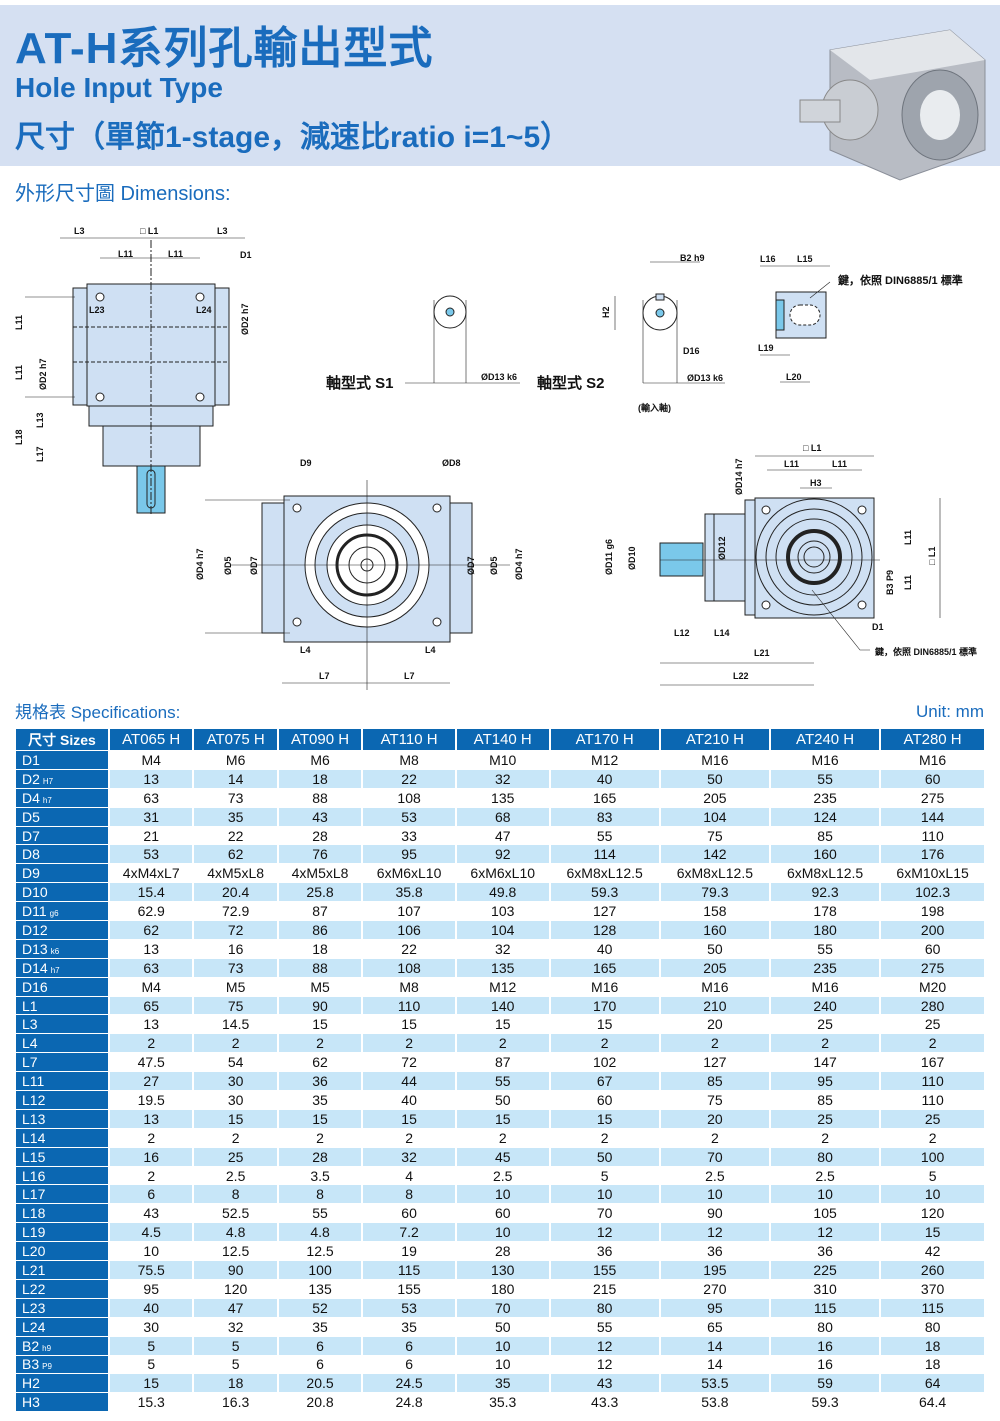 The height and width of the screenshot is (1421, 1000). What do you see at coordinates (235, 1270) in the screenshot?
I see `table-cell: 90` at bounding box center [235, 1270].